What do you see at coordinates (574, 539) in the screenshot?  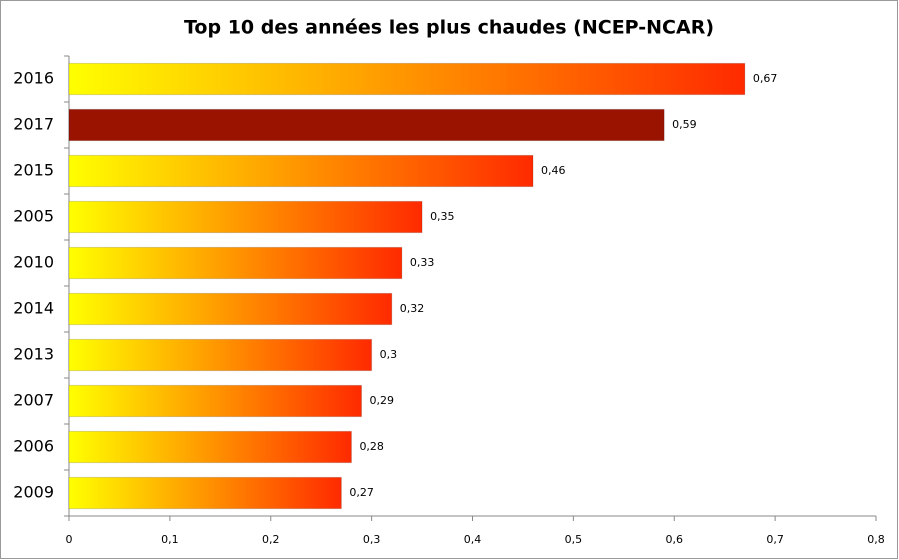 I see `x-tick-label: 0,5` at bounding box center [574, 539].